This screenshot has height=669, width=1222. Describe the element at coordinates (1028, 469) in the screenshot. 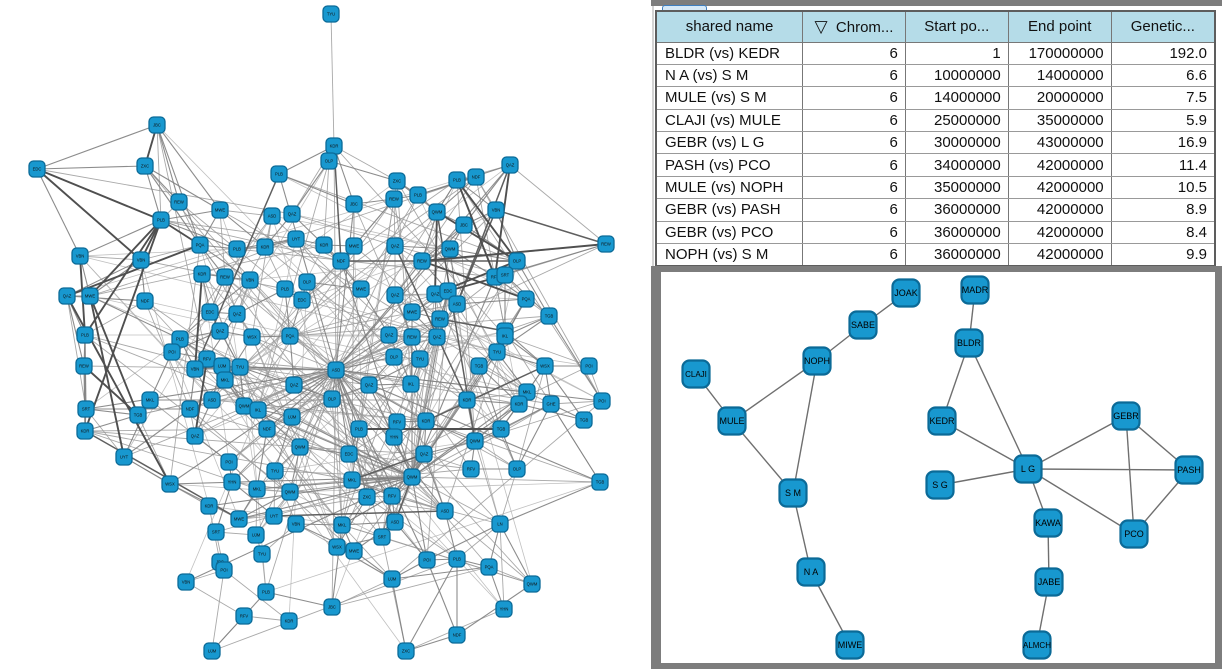

I see `svg-text: L G` at that location.